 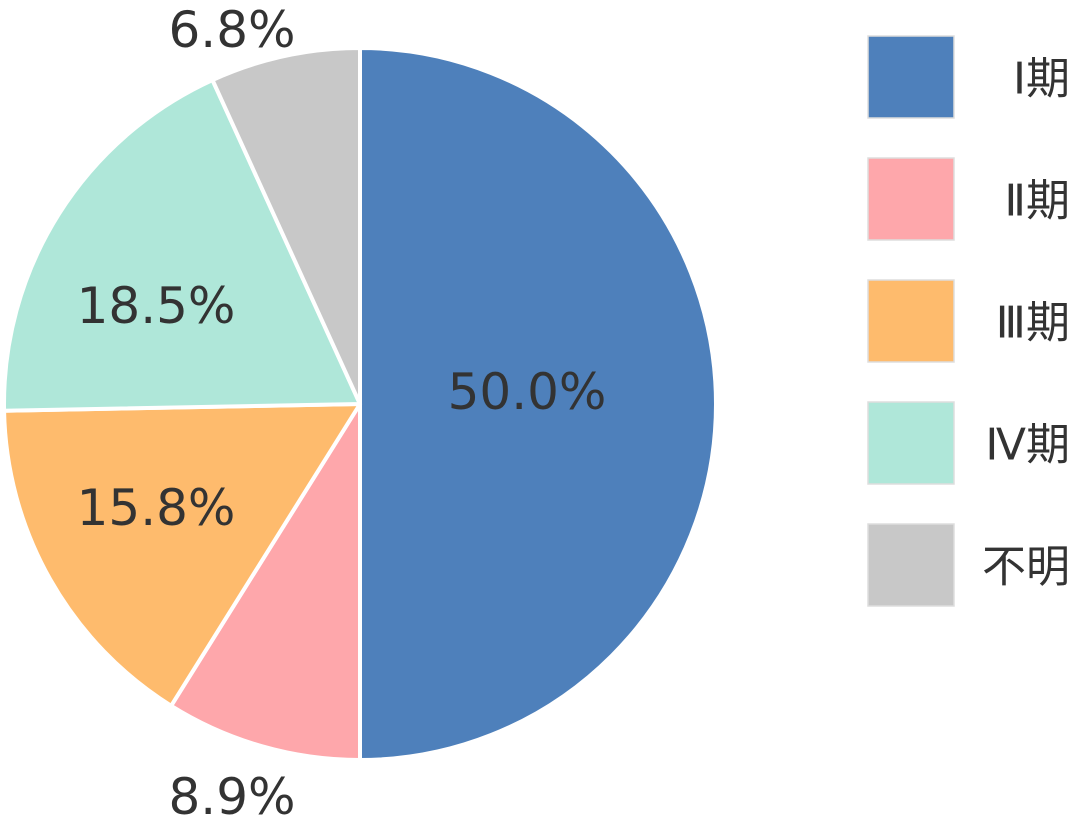 I want to click on legend-item-4: Ⅳ期, so click(x=968, y=443).